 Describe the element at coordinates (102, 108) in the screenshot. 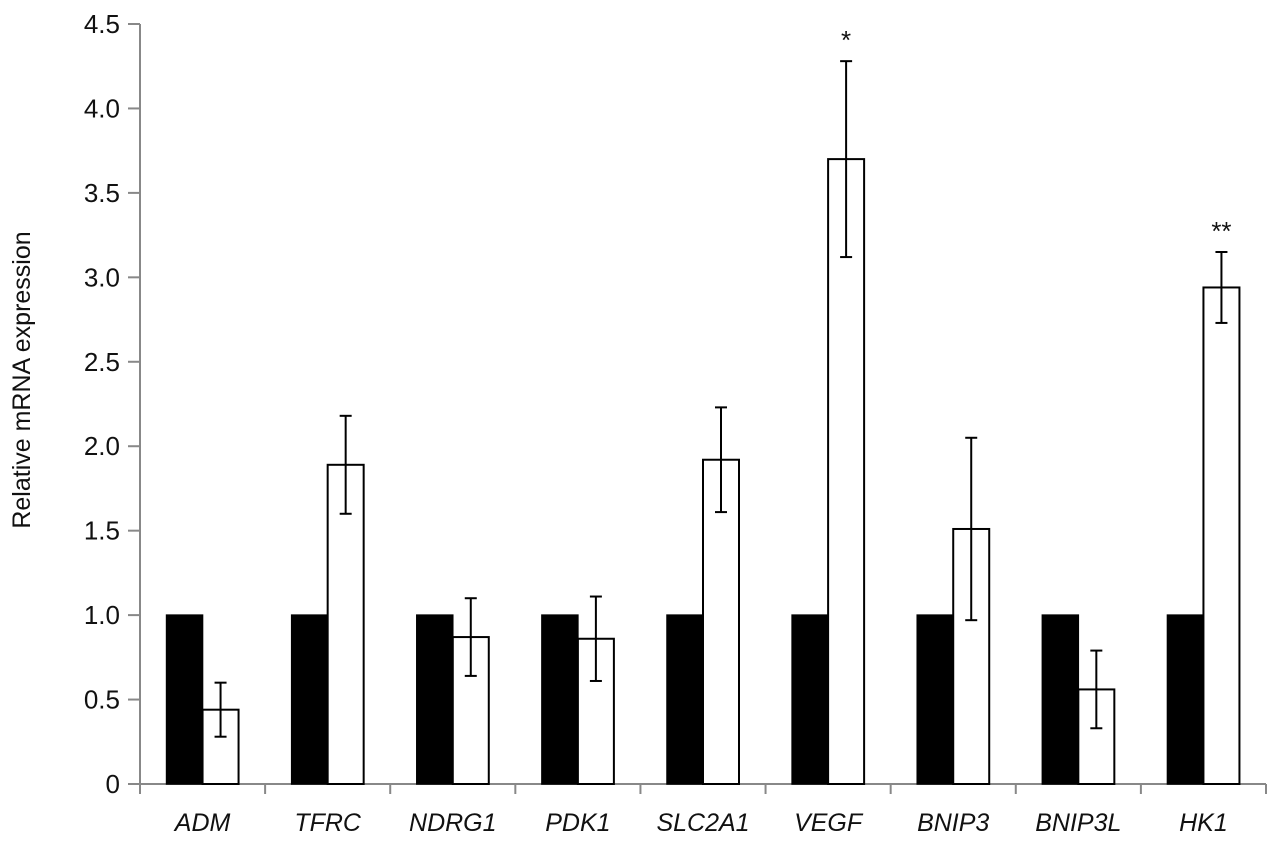

I see `y-tick-label: 4.0` at that location.